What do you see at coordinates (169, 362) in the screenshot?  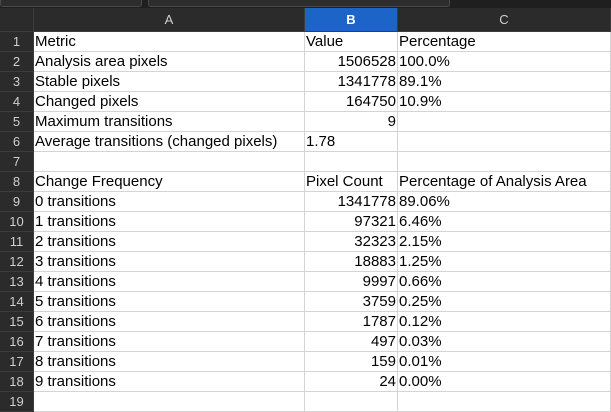 I see `cell-a17: 8 transitions` at bounding box center [169, 362].